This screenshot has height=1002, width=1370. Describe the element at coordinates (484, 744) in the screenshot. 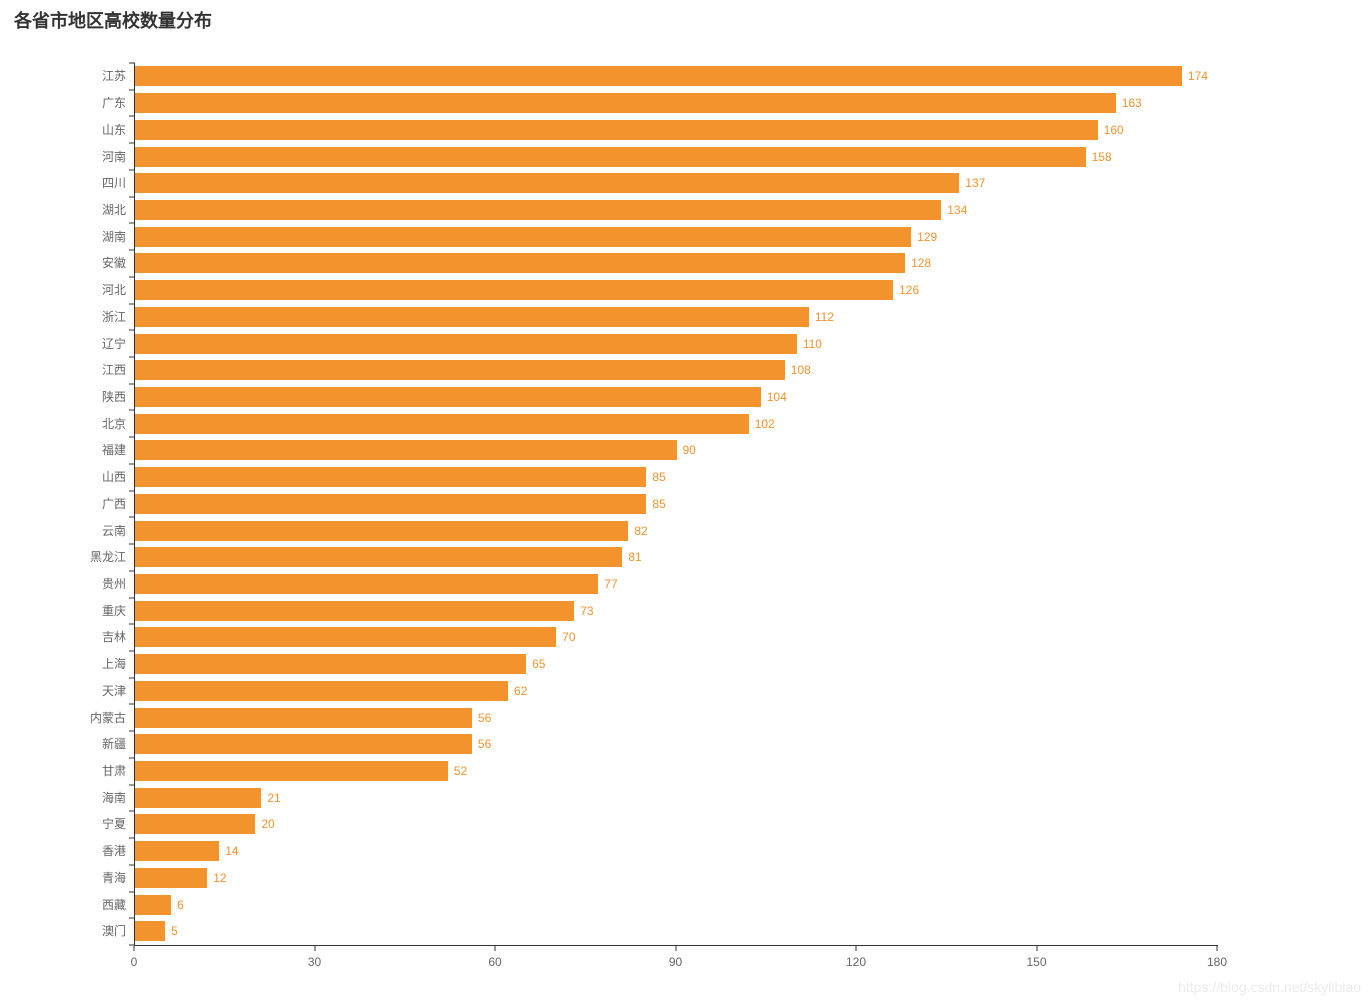

I see `value-label: 56` at that location.